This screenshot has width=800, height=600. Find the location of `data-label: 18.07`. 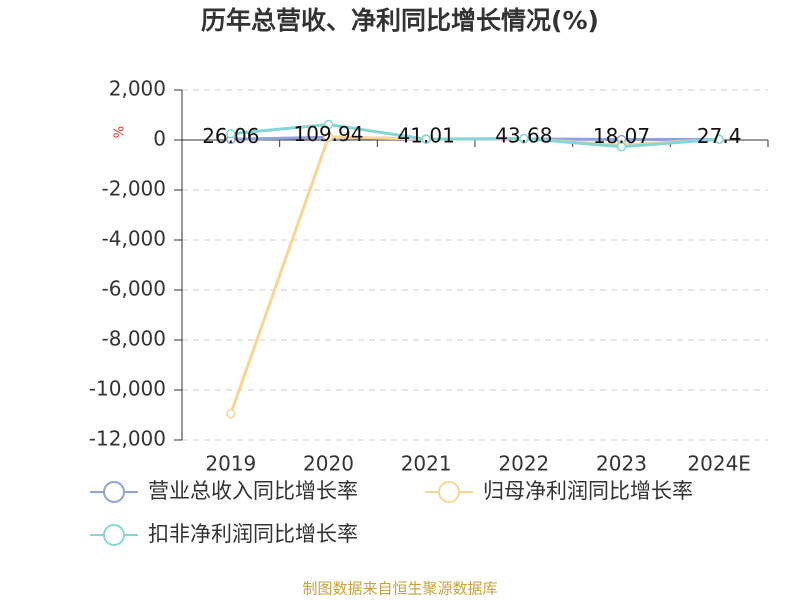

data-label: 18.07 is located at coordinates (621, 136).